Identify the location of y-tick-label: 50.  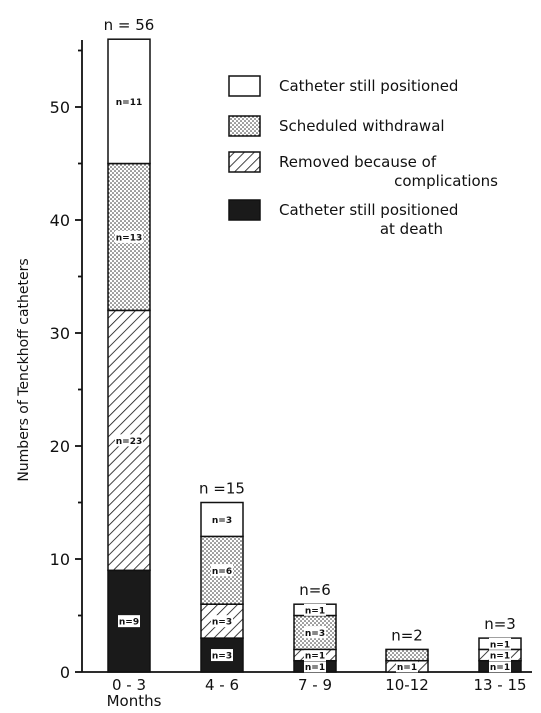
(60, 107).